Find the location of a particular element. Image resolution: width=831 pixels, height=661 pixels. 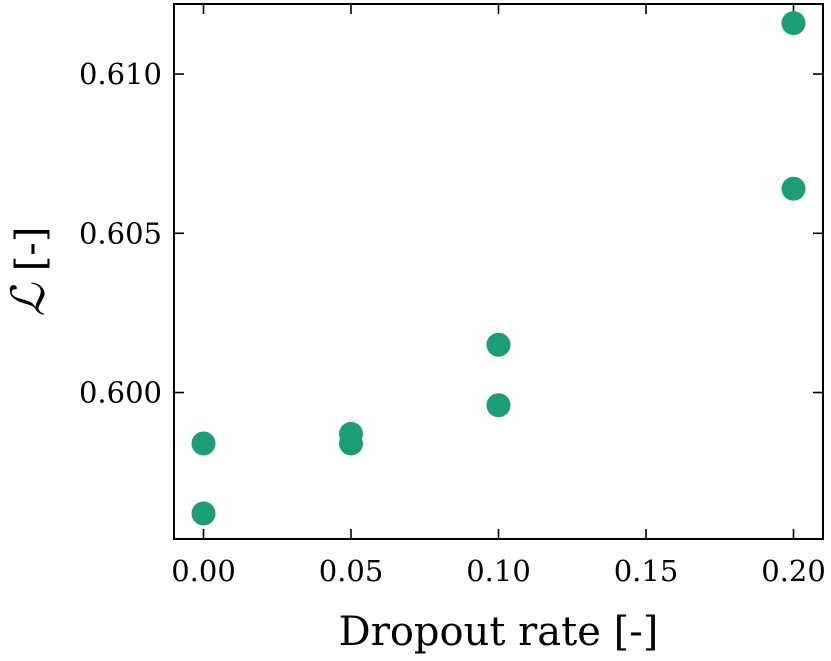

y-tick-label: 0.600 is located at coordinates (120, 393).